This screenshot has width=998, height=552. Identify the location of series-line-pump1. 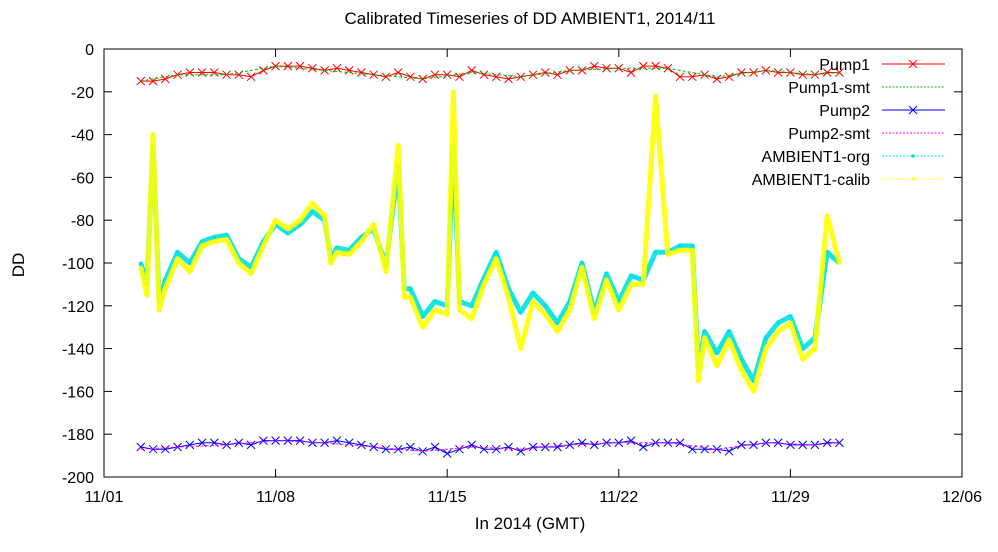
(490, 73).